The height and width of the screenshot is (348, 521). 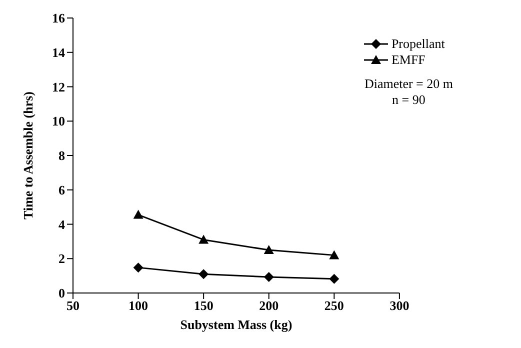 What do you see at coordinates (62, 190) in the screenshot?
I see `y-tick-label: 6` at bounding box center [62, 190].